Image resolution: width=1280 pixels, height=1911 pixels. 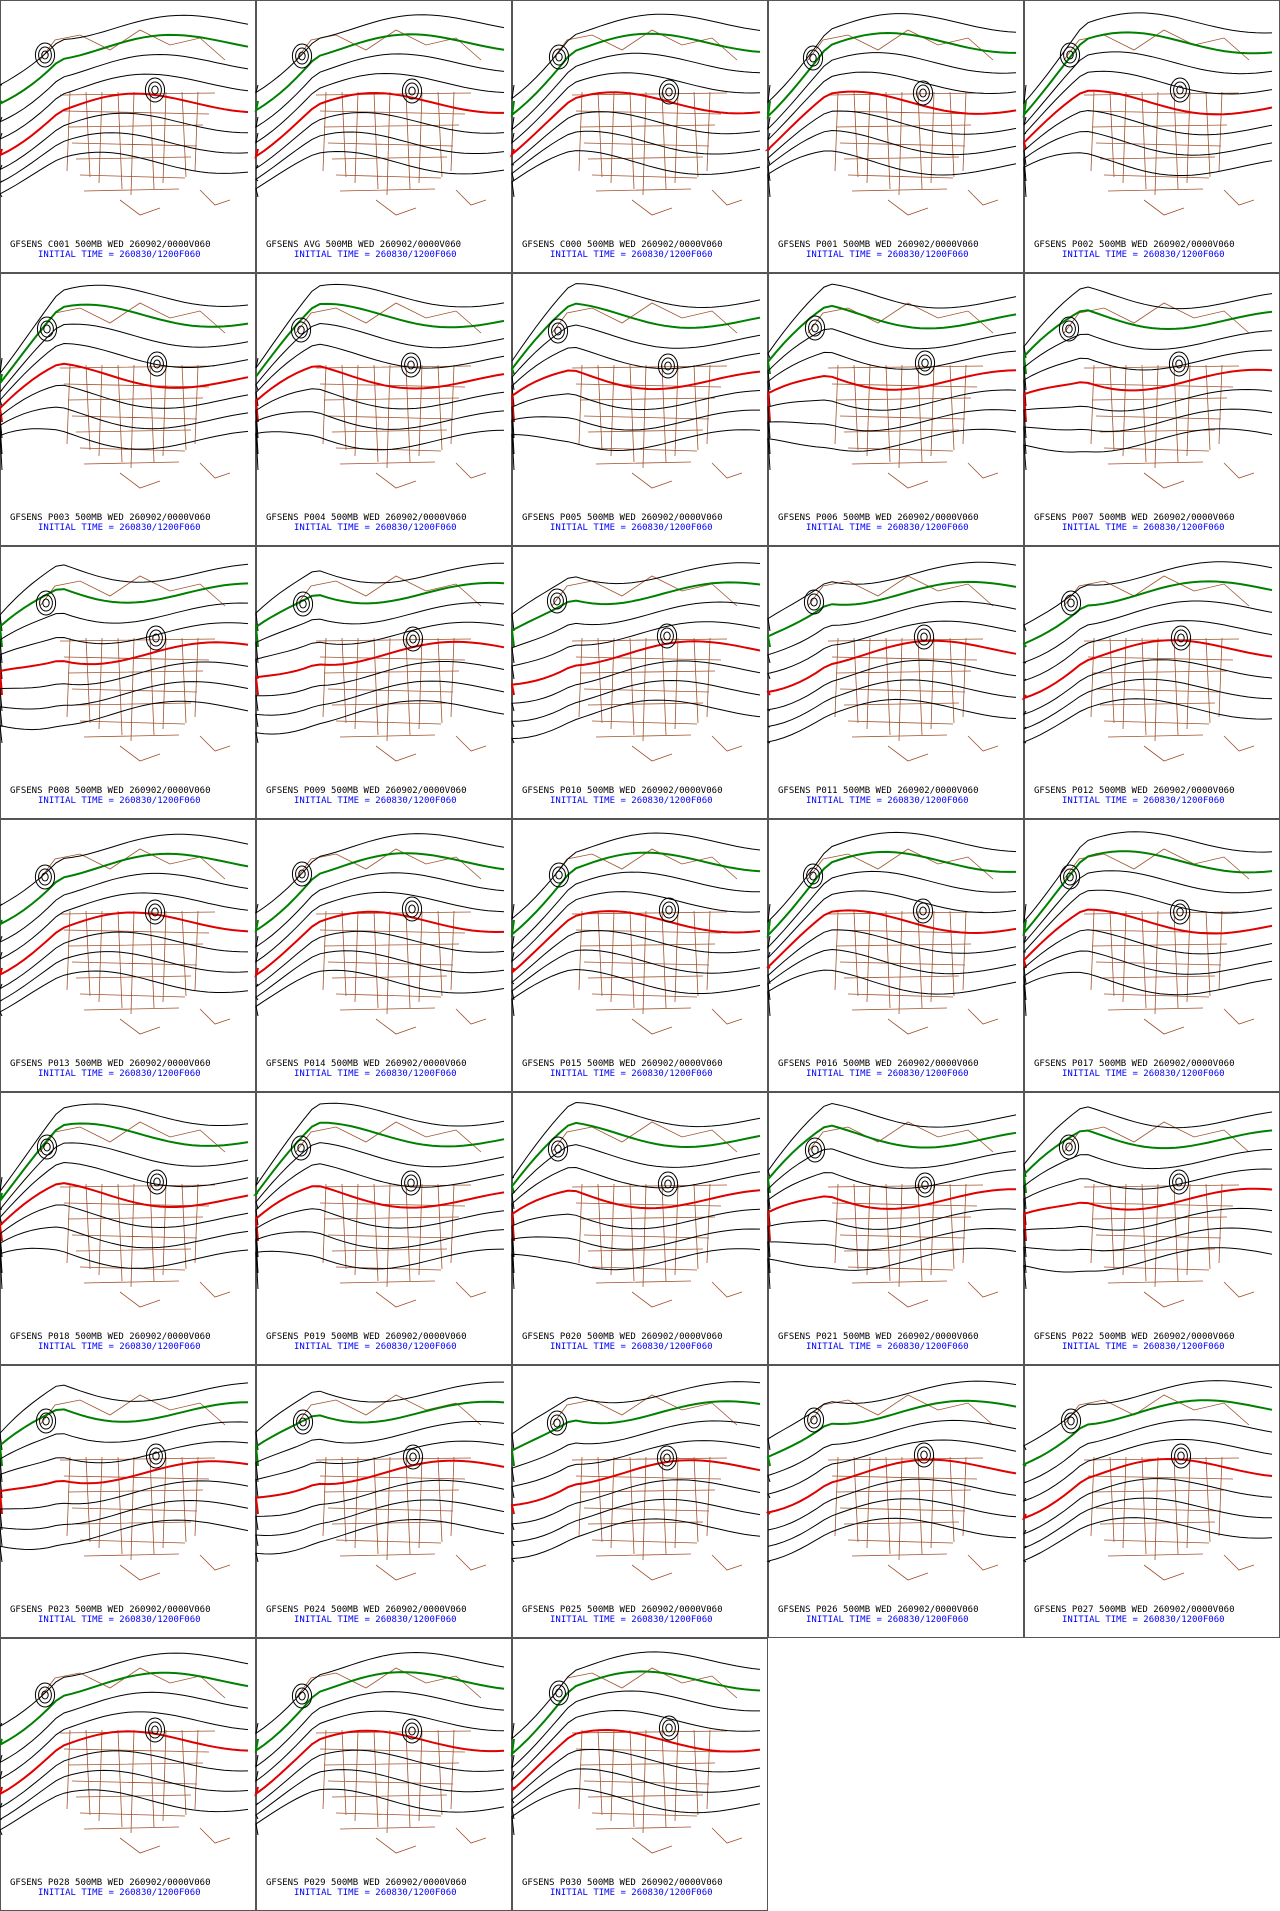 What do you see at coordinates (622, 1610) in the screenshot?
I see `panel-caption: GFSENS P025 500MB WED 260902/0000V060` at bounding box center [622, 1610].